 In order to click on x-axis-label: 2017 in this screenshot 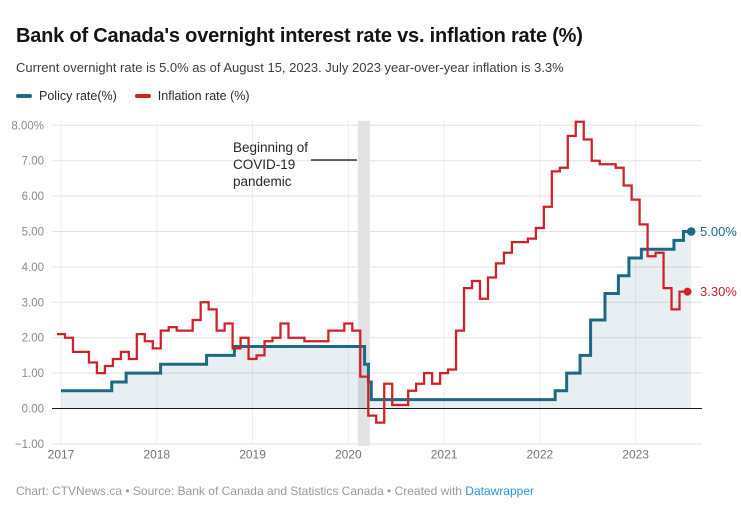, I will do `click(61, 455)`.